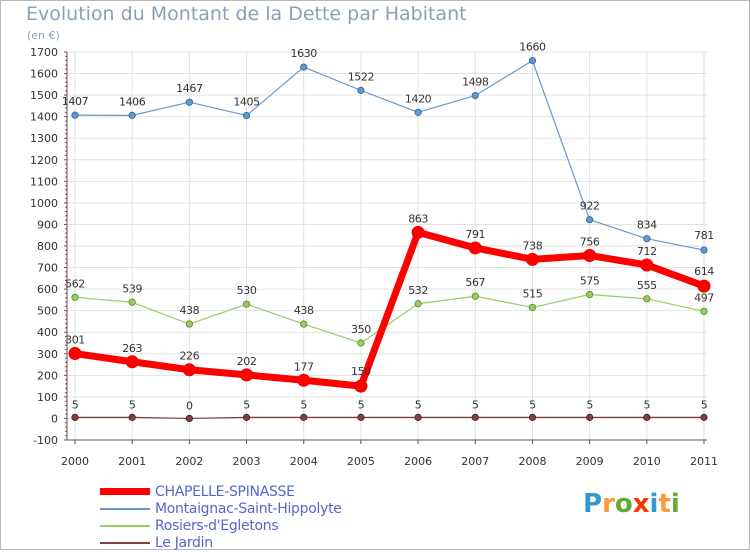 The height and width of the screenshot is (552, 750). Describe the element at coordinates (132, 101) in the screenshot. I see `data-label-montaignac-saint-hippolyte: 1406` at that location.